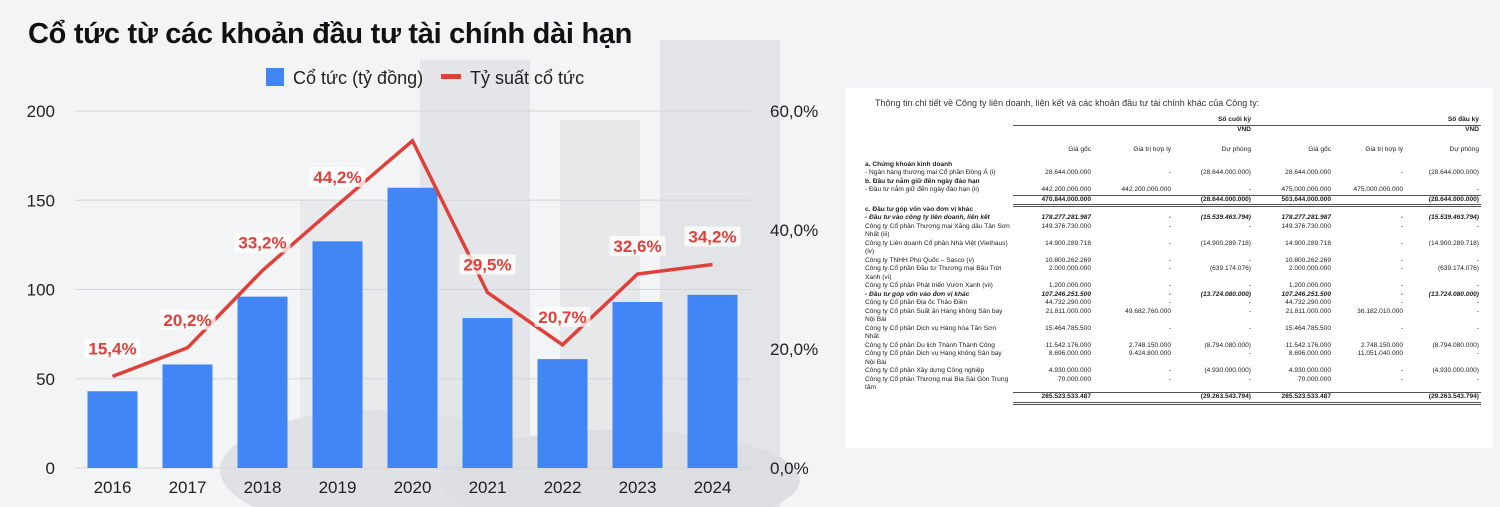  I want to click on row-value: 1.200.000.000, so click(1309, 285).